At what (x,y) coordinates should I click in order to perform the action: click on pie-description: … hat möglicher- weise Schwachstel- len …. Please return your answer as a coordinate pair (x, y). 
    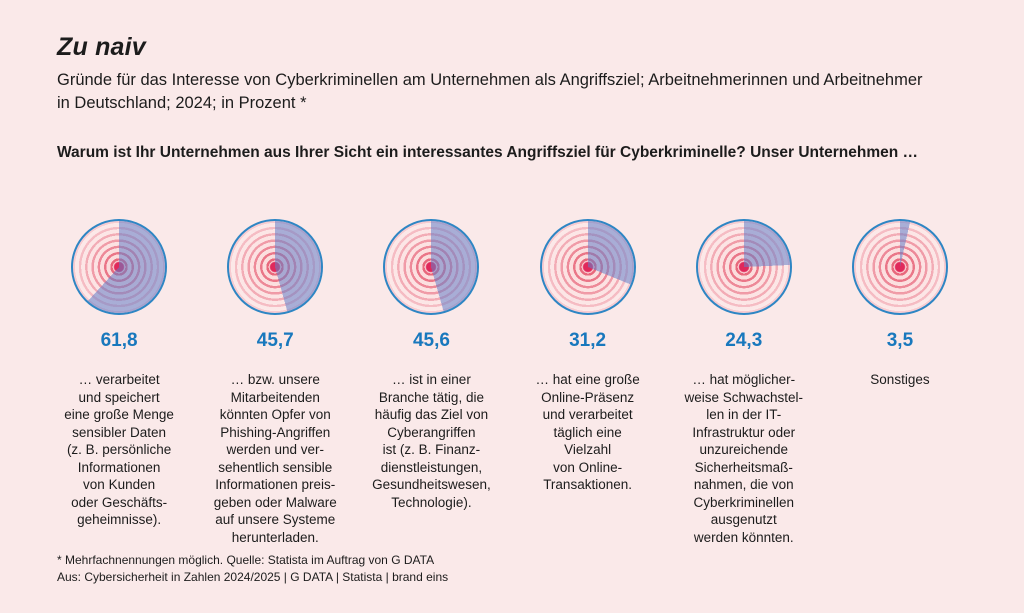
    Looking at the image, I should click on (744, 458).